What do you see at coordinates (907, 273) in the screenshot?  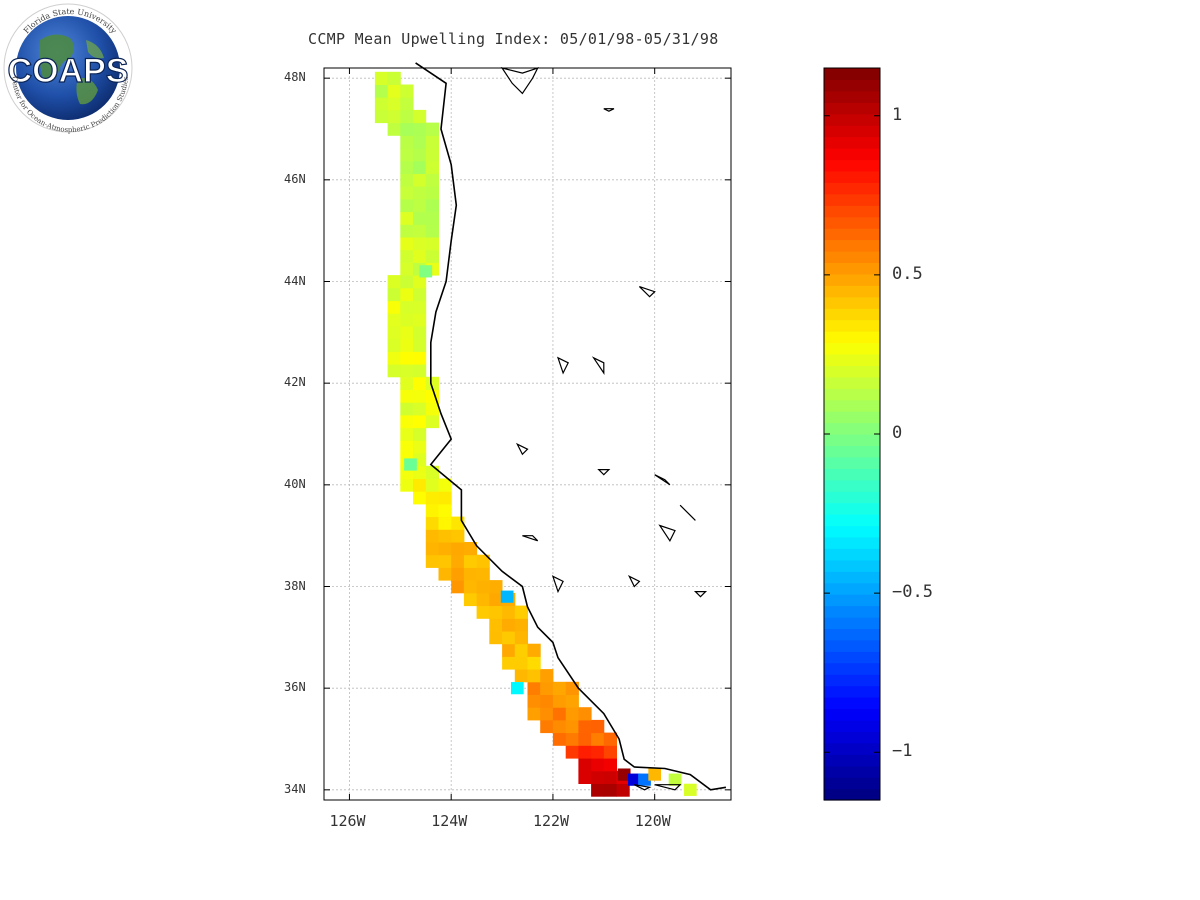 I see `colorbar-tick-label: 0.5` at bounding box center [907, 273].